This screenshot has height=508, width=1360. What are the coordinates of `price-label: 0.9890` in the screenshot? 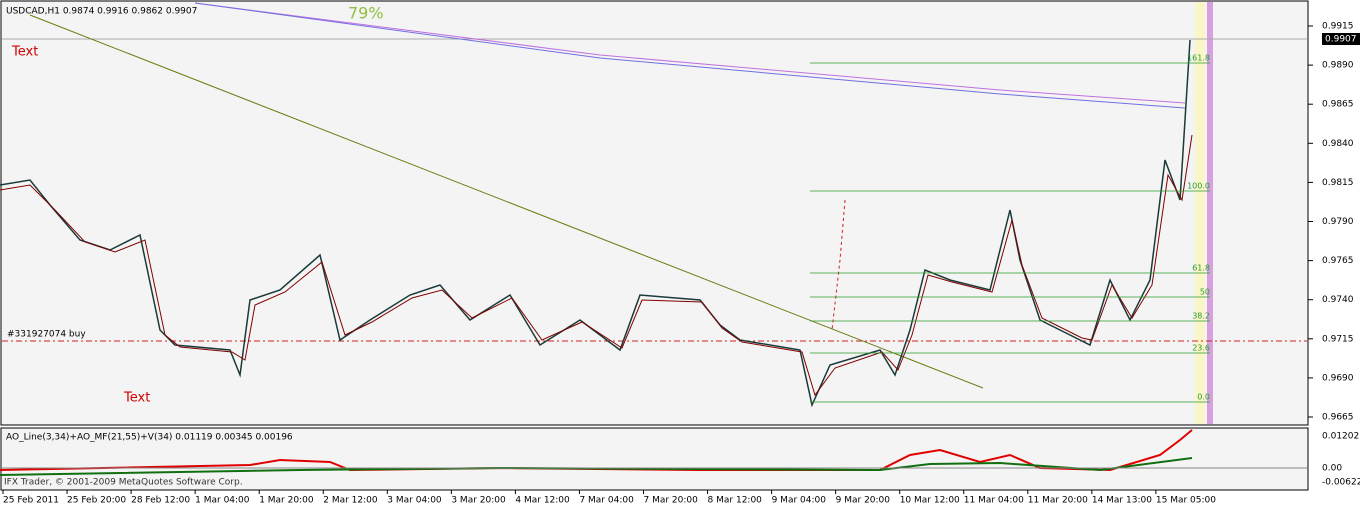 It's located at (1338, 66).